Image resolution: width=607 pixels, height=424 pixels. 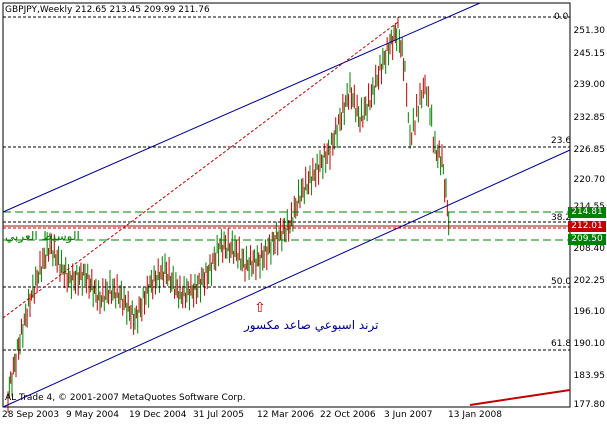 What do you see at coordinates (311, 325) in the screenshot?
I see `arabic-trend-annotation: ترند اسبوعي صاعد مكسور` at bounding box center [311, 325].